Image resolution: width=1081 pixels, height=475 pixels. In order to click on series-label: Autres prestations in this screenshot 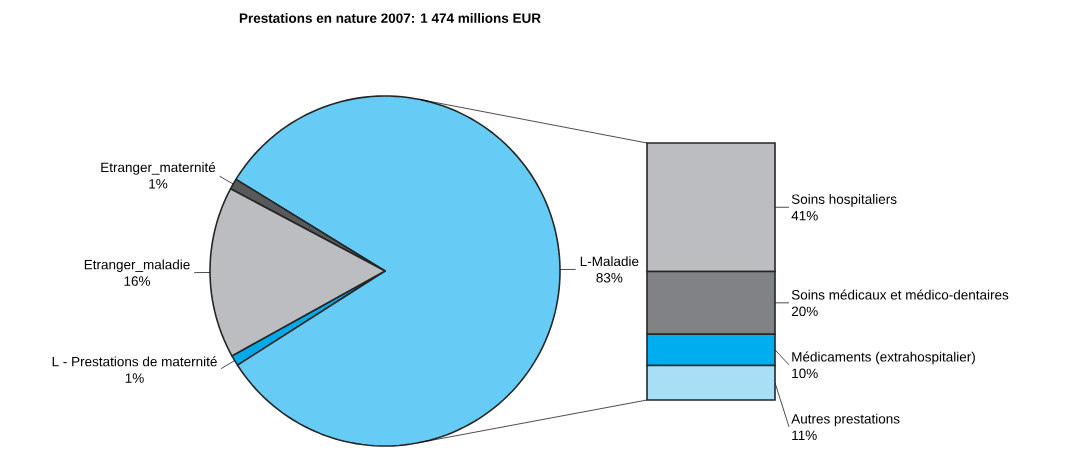, I will do `click(845, 420)`.